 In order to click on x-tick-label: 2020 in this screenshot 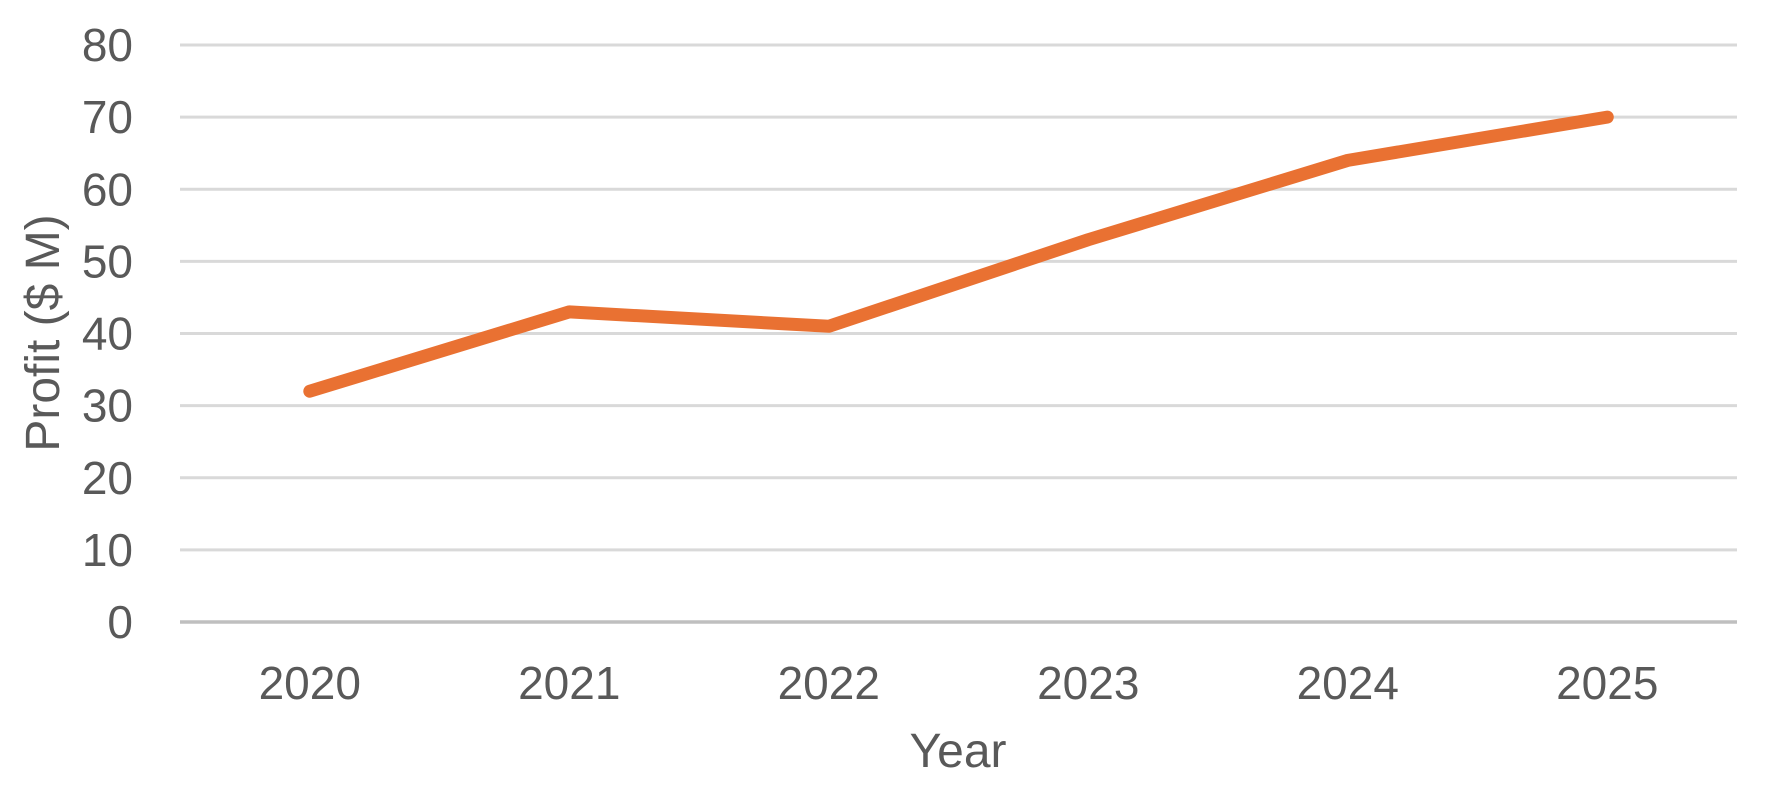, I will do `click(310, 683)`.